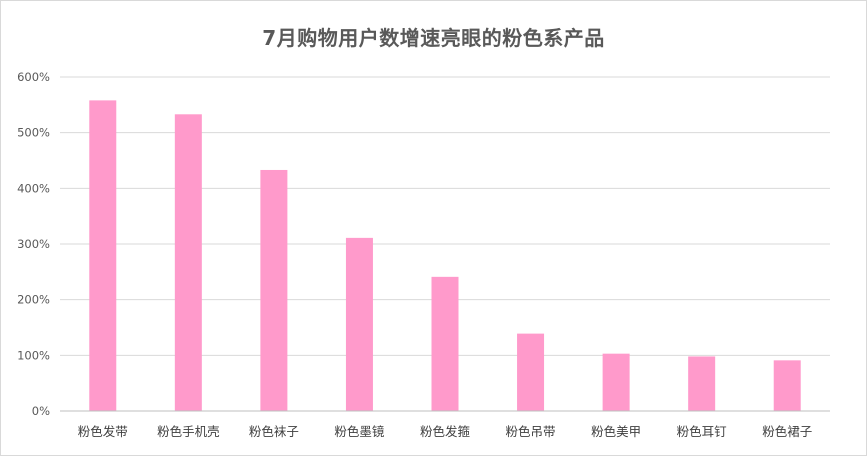 The width and height of the screenshot is (867, 456). What do you see at coordinates (616, 431) in the screenshot?
I see `x-category-label: 粉色美甲` at bounding box center [616, 431].